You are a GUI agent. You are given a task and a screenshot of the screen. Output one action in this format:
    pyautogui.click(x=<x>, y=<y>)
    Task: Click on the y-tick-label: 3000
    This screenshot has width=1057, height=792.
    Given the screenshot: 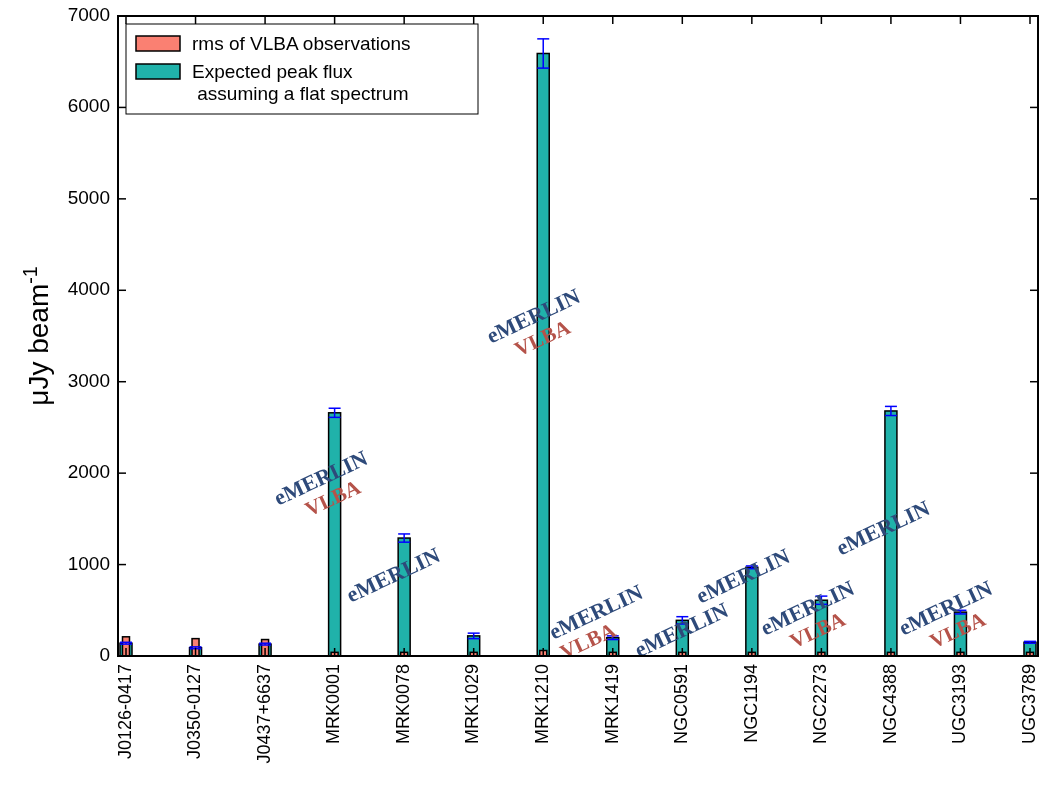 What is the action you would take?
    pyautogui.click(x=88, y=380)
    